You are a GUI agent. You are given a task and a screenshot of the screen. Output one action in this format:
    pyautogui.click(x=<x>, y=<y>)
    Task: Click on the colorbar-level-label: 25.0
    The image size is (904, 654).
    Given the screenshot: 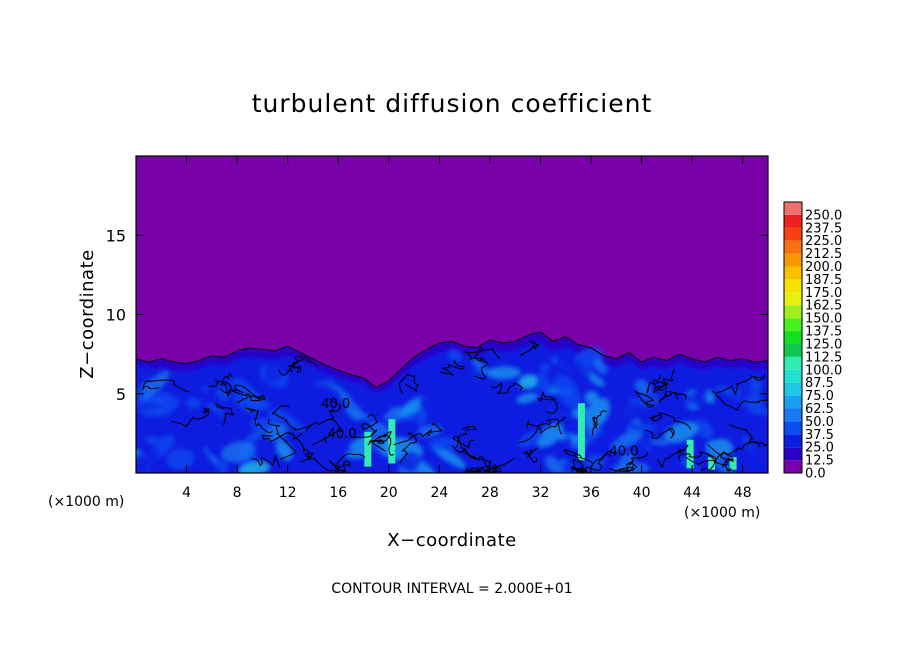 What is the action you would take?
    pyautogui.click(x=819, y=448)
    